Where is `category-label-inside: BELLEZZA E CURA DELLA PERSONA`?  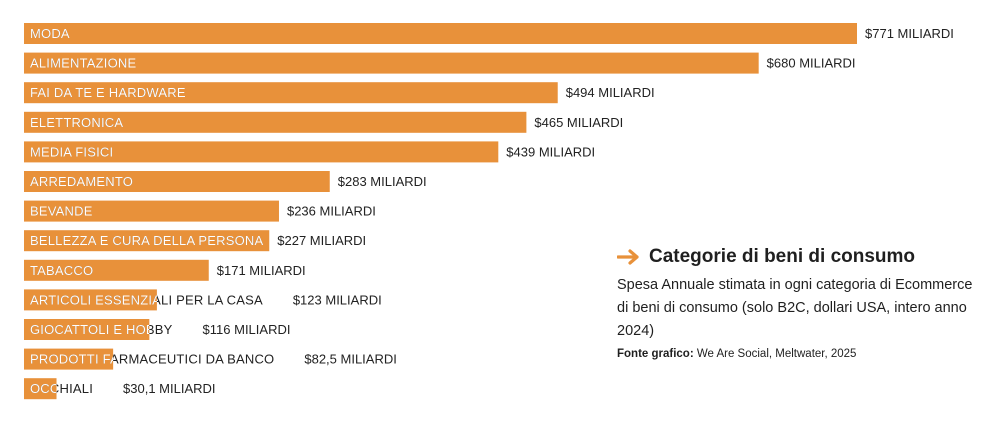
category-label-inside: BELLEZZA E CURA DELLA PERSONA is located at coordinates (147, 240).